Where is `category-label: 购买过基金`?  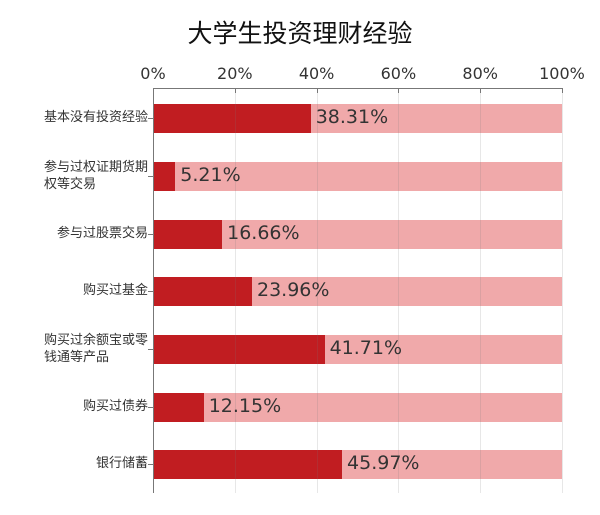 category-label: 购买过基金 is located at coordinates (115, 290).